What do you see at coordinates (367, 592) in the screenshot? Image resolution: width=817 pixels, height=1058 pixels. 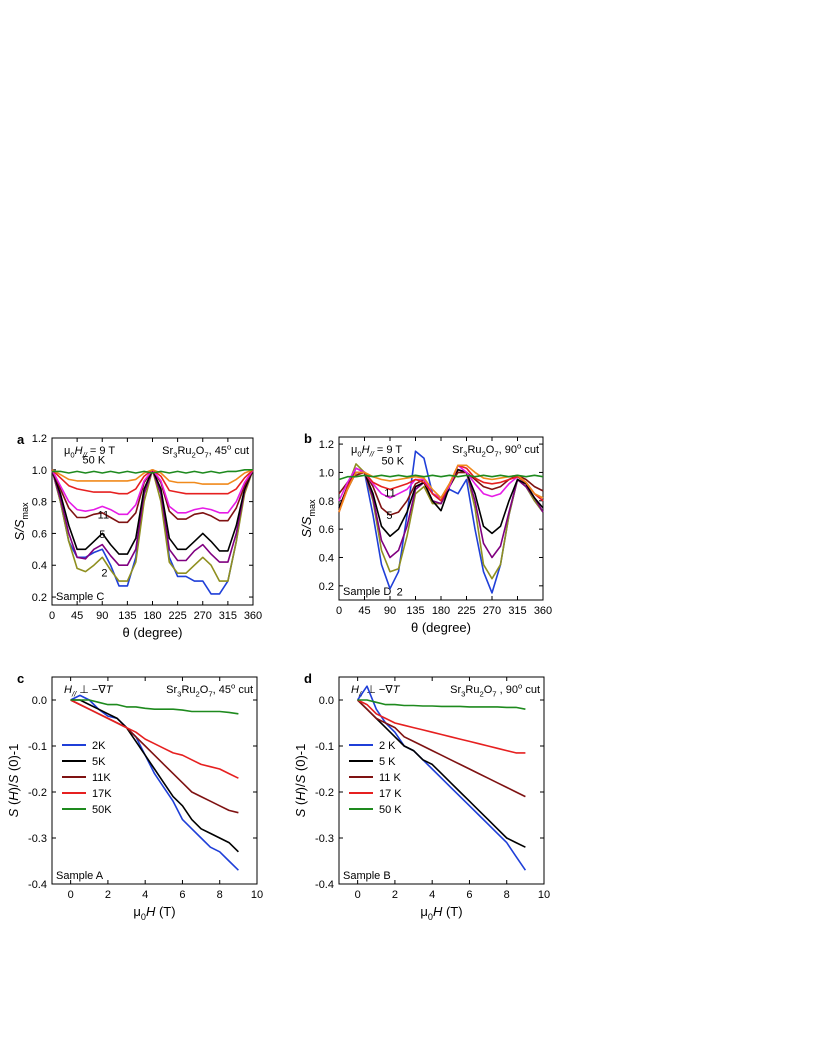 I see `sample-label: Sample D` at bounding box center [367, 592].